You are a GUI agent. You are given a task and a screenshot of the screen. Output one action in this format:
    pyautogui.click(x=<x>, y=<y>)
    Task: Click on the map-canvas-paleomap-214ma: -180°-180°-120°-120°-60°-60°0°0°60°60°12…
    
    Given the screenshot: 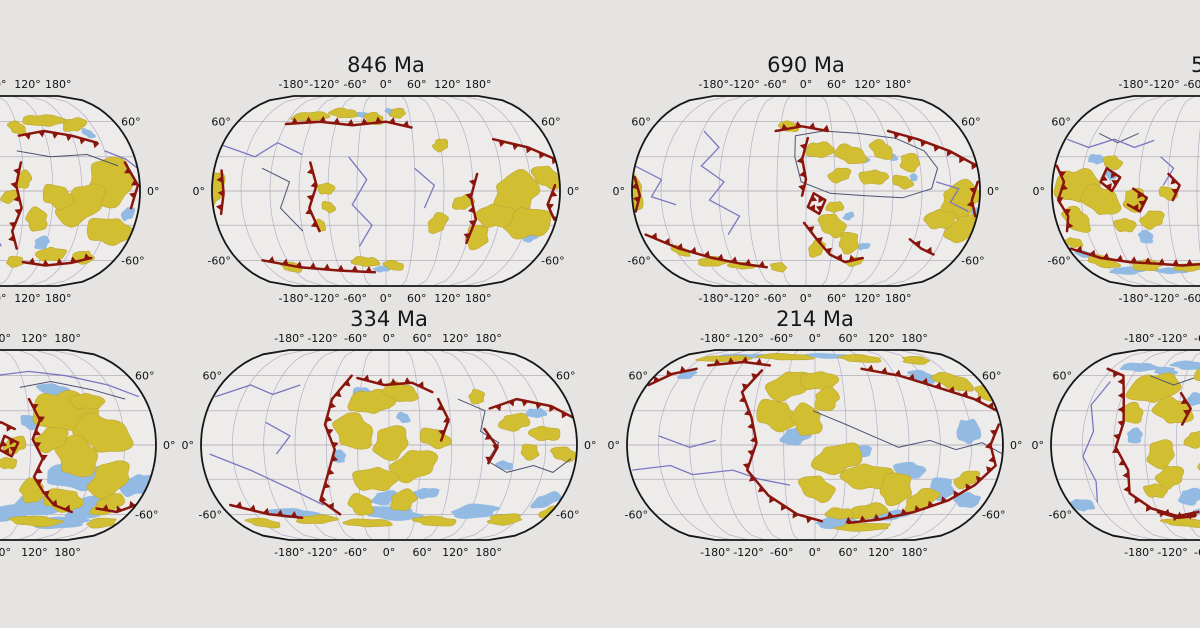 What is the action you would take?
    pyautogui.click(x=815, y=445)
    